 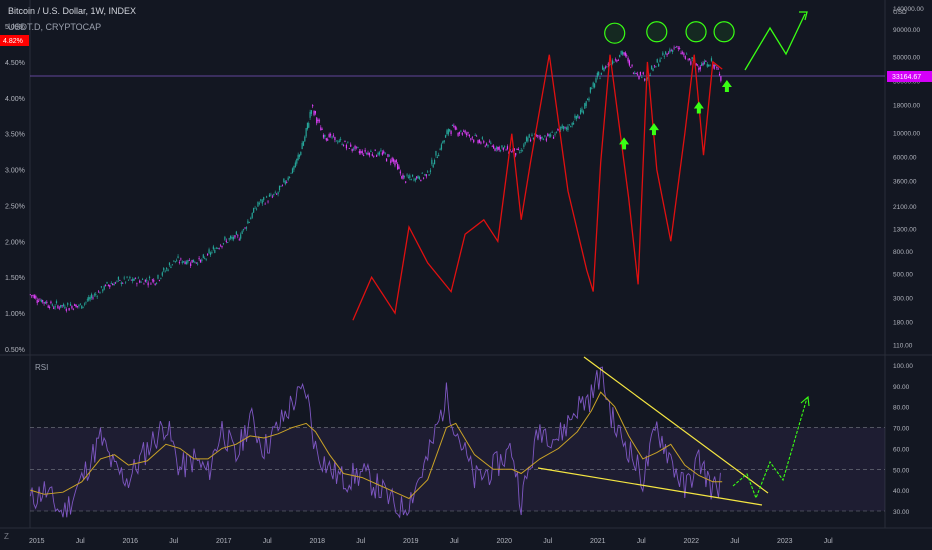 What do you see at coordinates (906, 106) in the screenshot?
I see `right-tick-label: 18000.00` at bounding box center [906, 106].